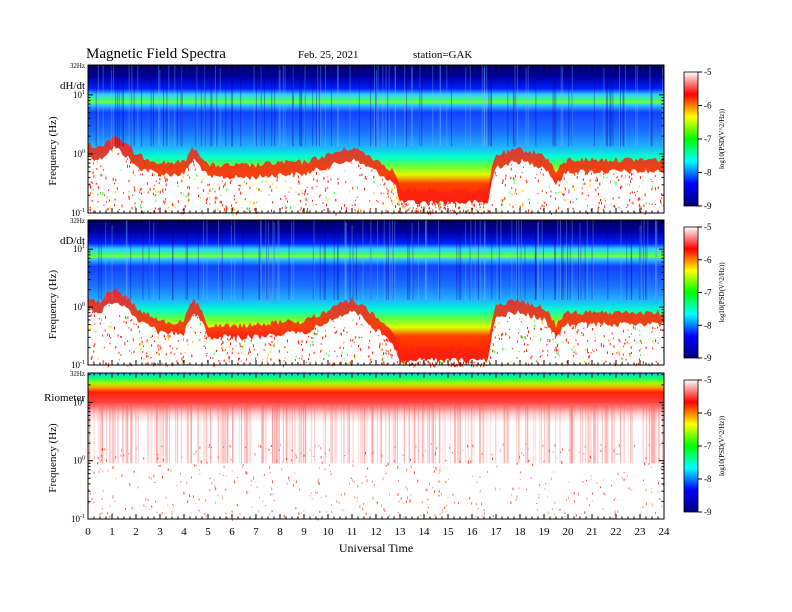 The image size is (792, 612). Describe the element at coordinates (79, 461) in the screenshot. I see `y-tick-label: 100` at that location.